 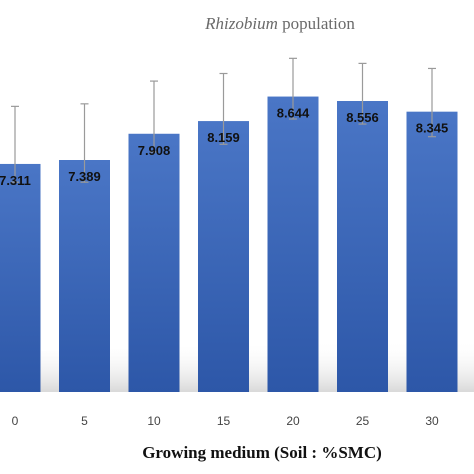 What do you see at coordinates (223, 137) in the screenshot?
I see `value-label-15: 8.159` at bounding box center [223, 137].